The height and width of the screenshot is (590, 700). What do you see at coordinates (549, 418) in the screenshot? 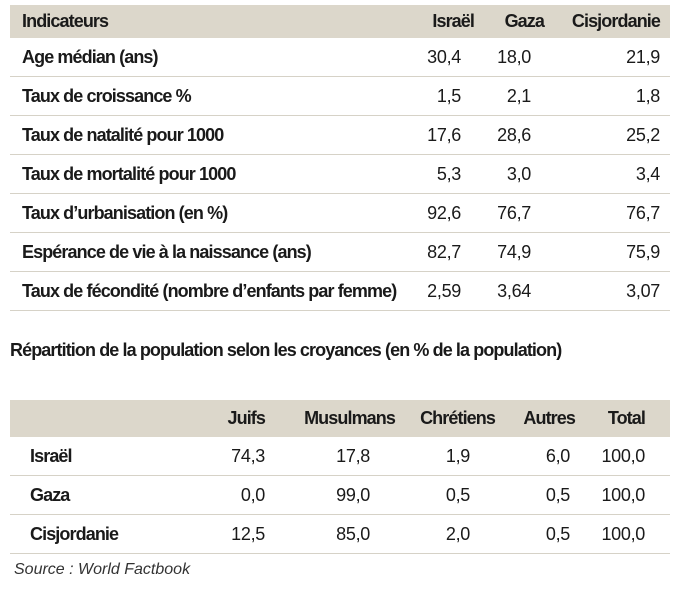
I see `header-autres: Autres` at bounding box center [549, 418].